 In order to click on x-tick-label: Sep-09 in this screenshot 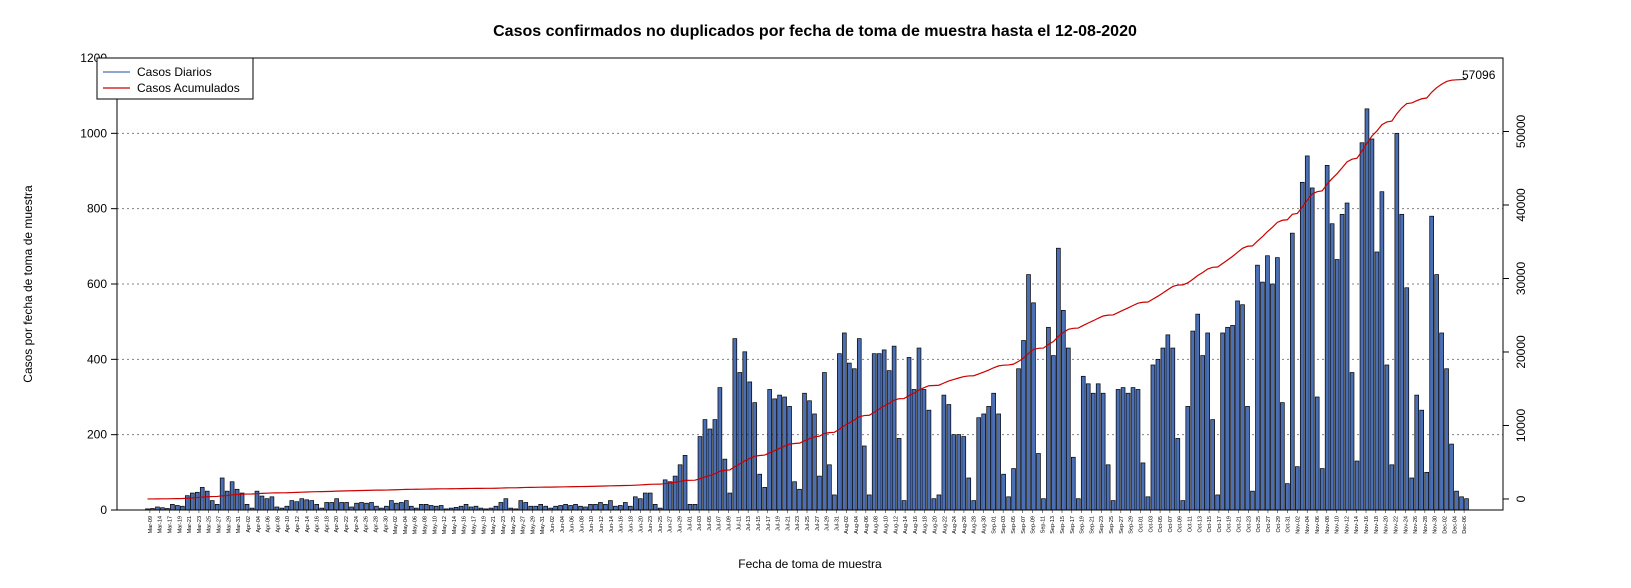, I will do `click(1034, 525)`.